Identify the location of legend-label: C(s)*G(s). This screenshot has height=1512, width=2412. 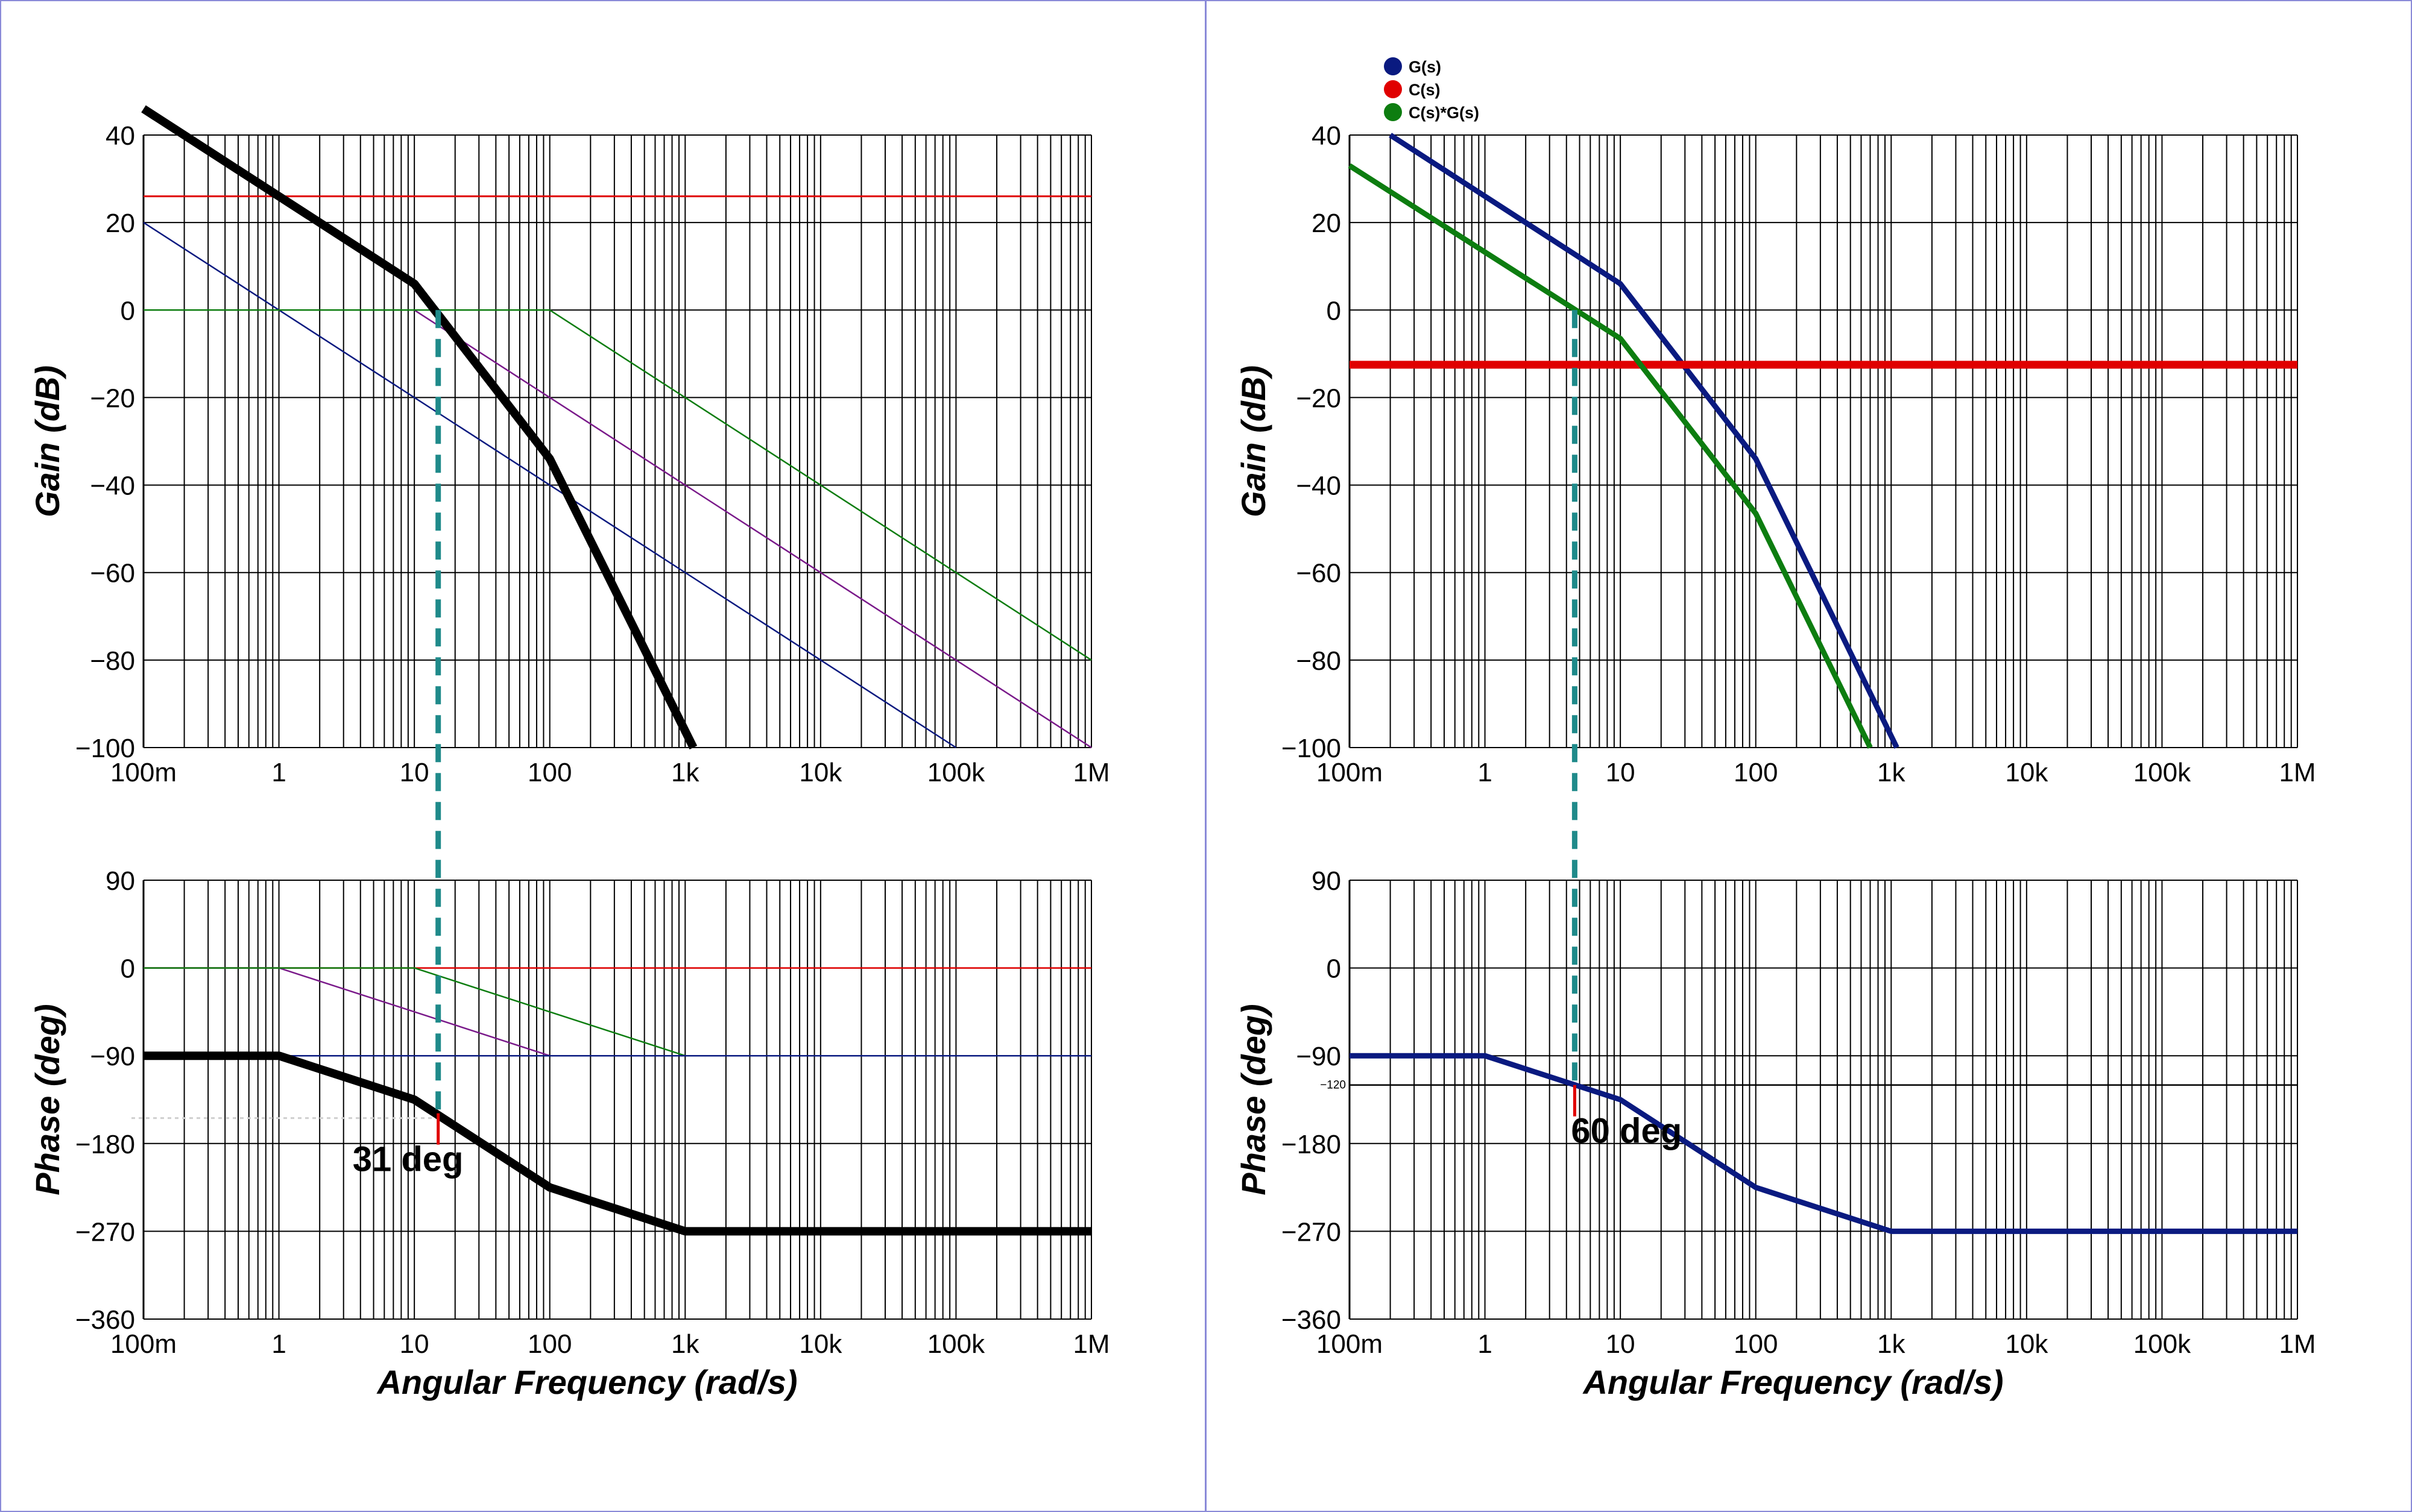
(1444, 113).